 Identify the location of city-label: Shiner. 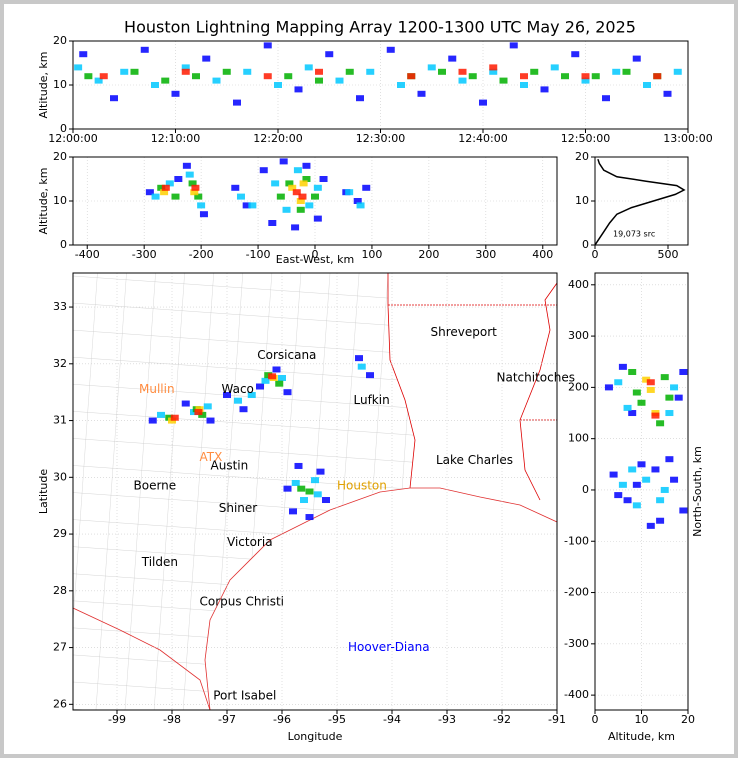
(238, 508).